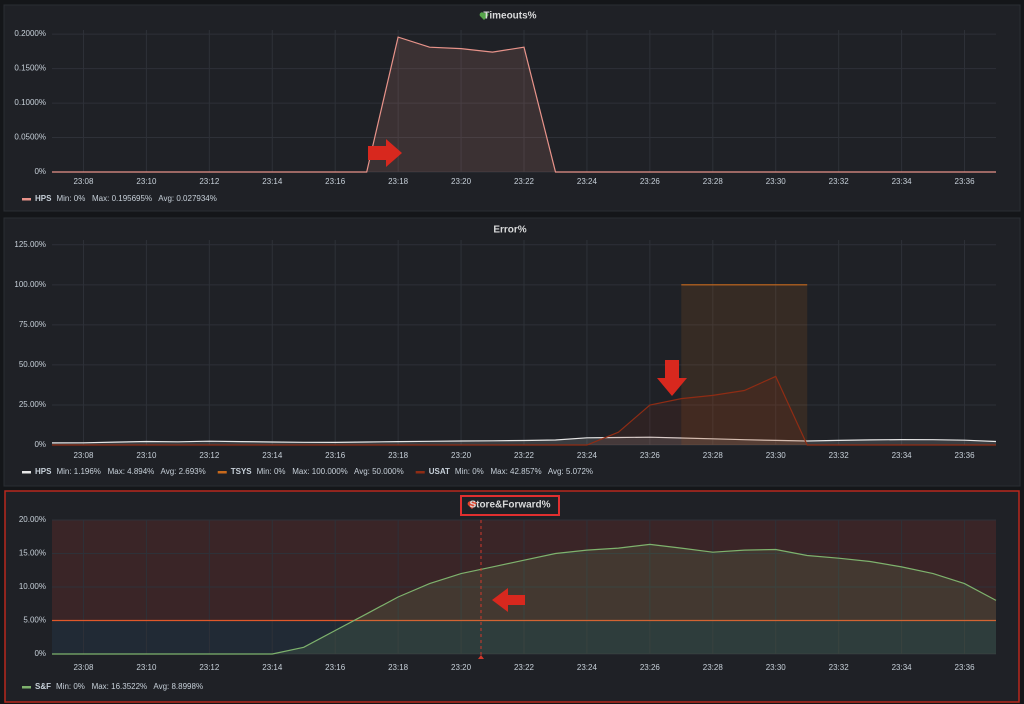  Describe the element at coordinates (32, 586) in the screenshot. I see `y-tick-label: 10.00%` at that location.